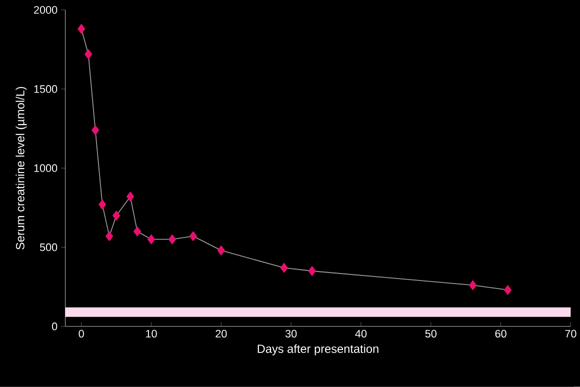  What do you see at coordinates (318, 350) in the screenshot?
I see `x-axis-title: Days after presentation` at bounding box center [318, 350].